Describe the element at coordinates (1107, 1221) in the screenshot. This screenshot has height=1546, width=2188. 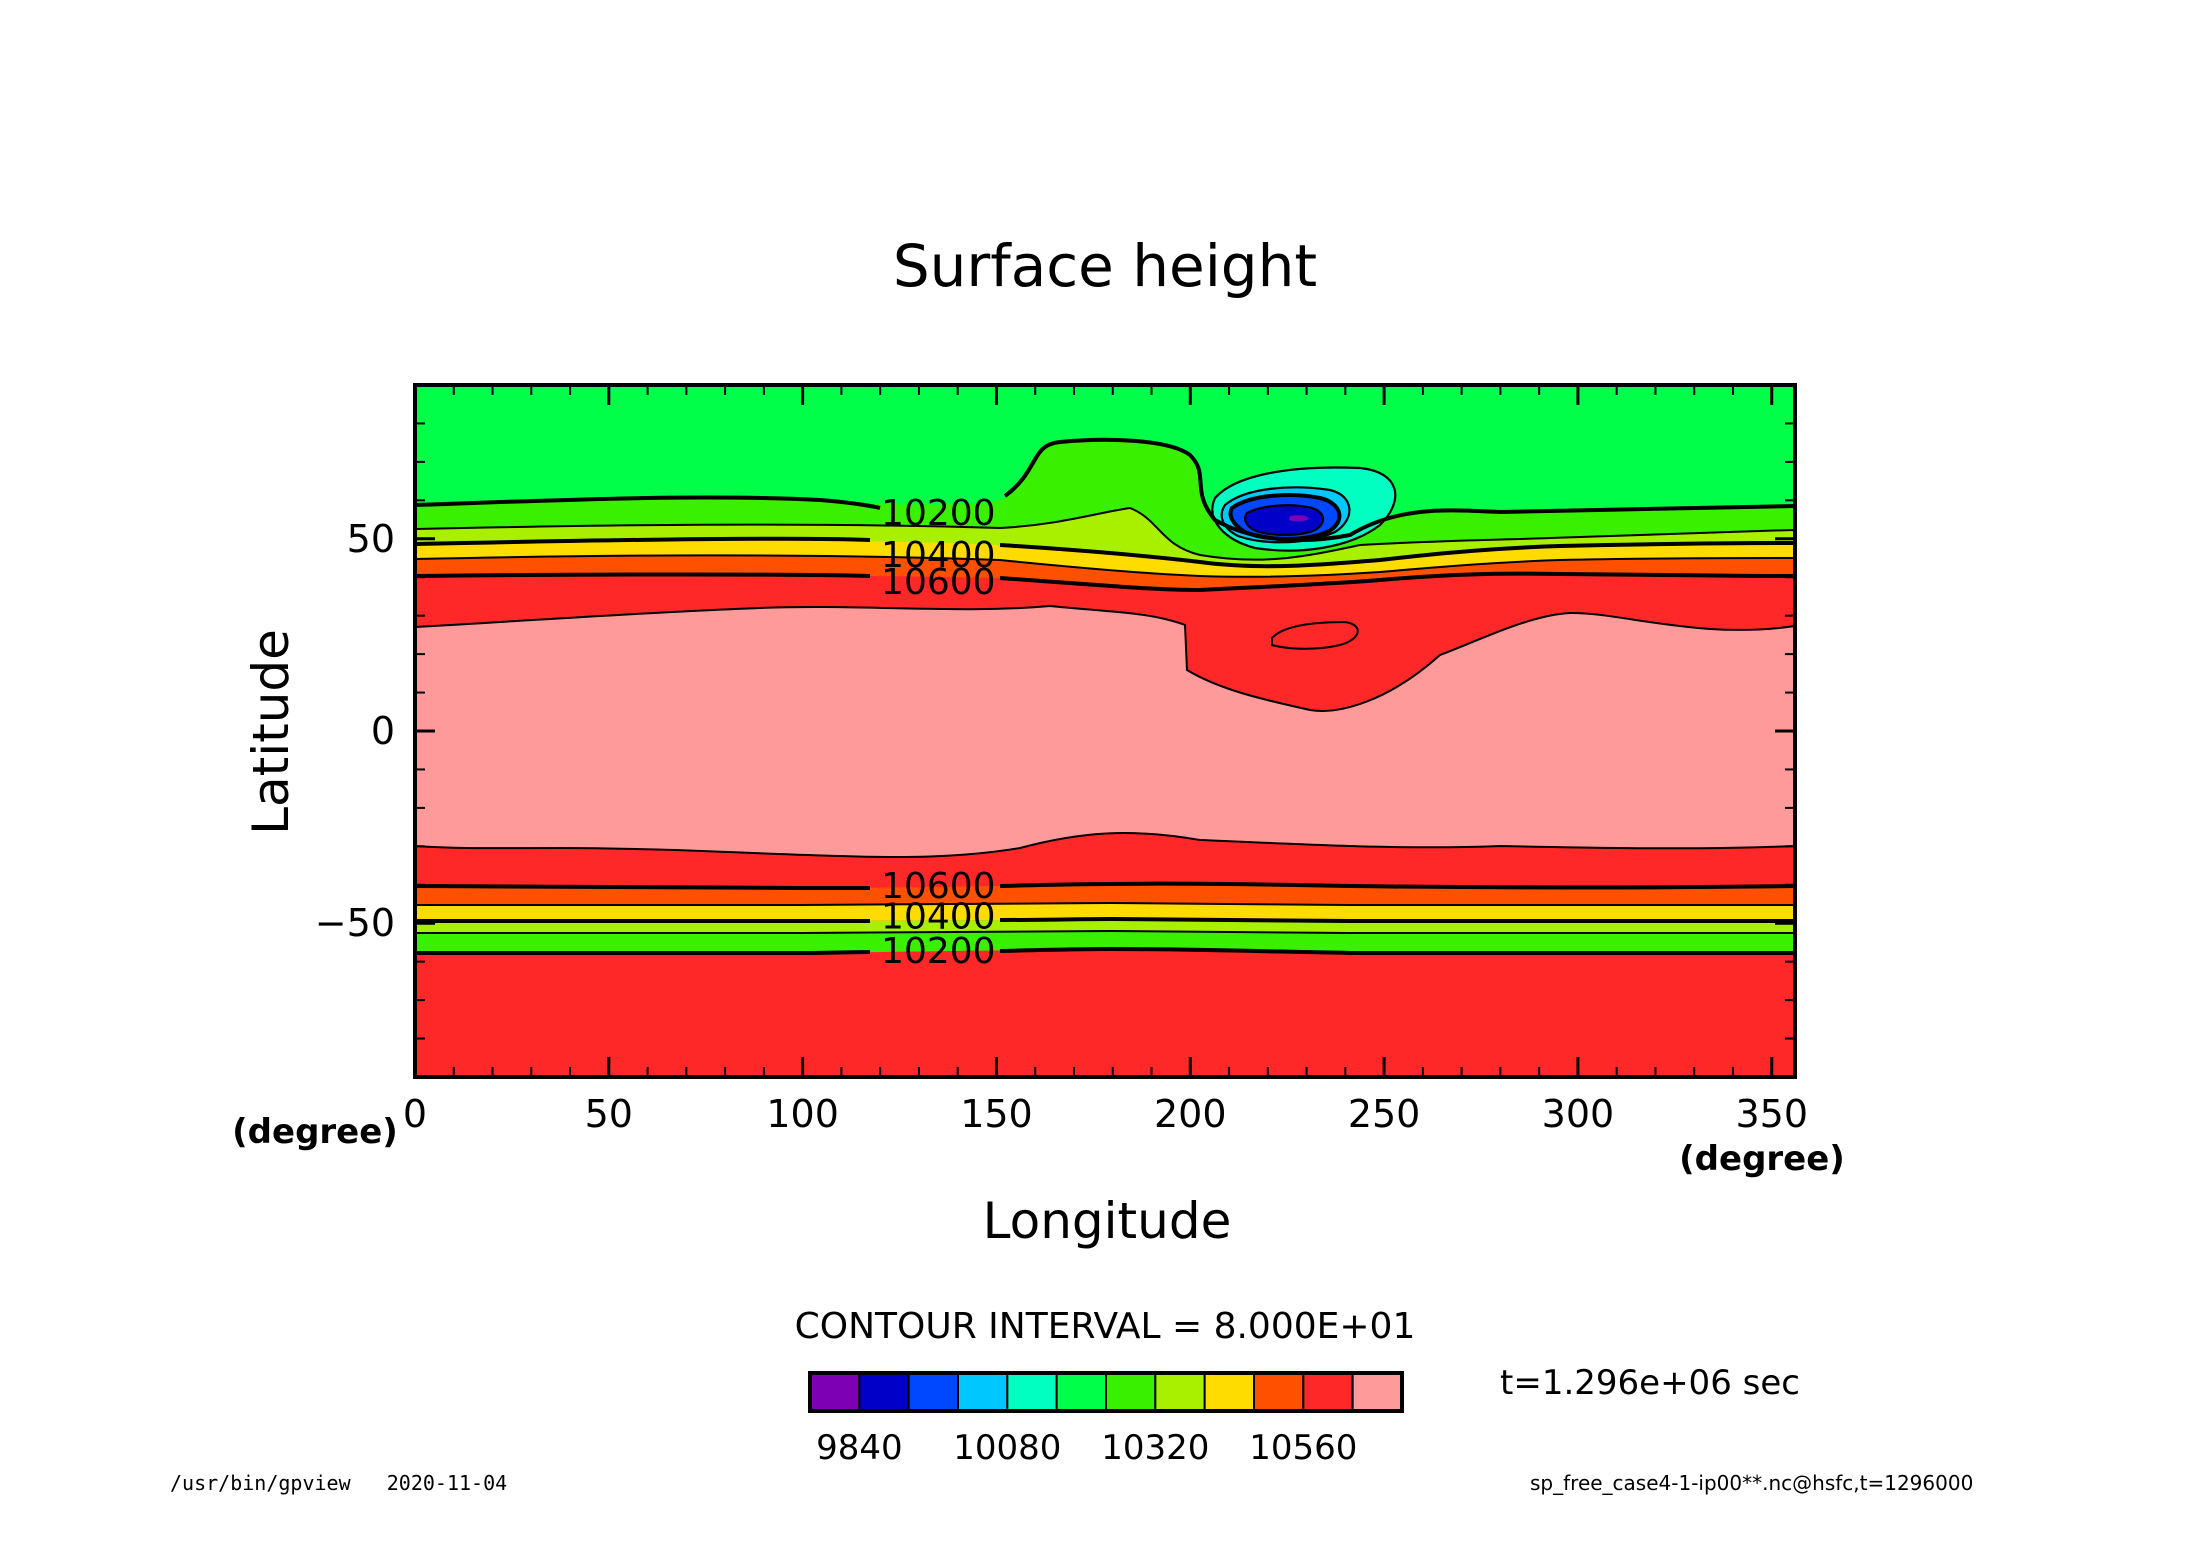
I see `x-axis-label: Longitude` at that location.